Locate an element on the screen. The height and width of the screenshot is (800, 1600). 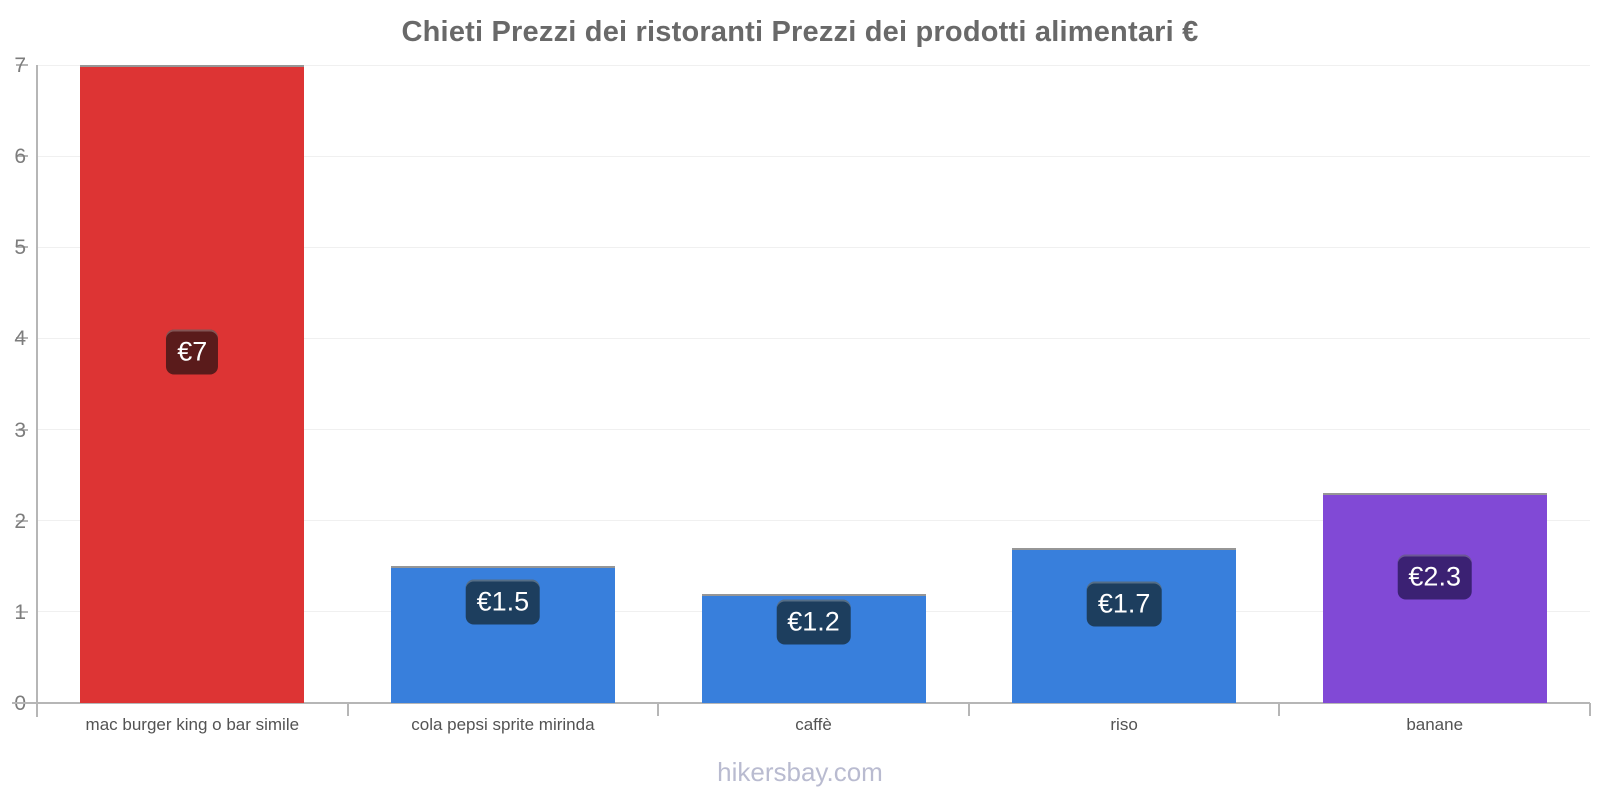
category-label-mac-burger-king-o-bar-simile: mac burger king o bar simile is located at coordinates (192, 724).